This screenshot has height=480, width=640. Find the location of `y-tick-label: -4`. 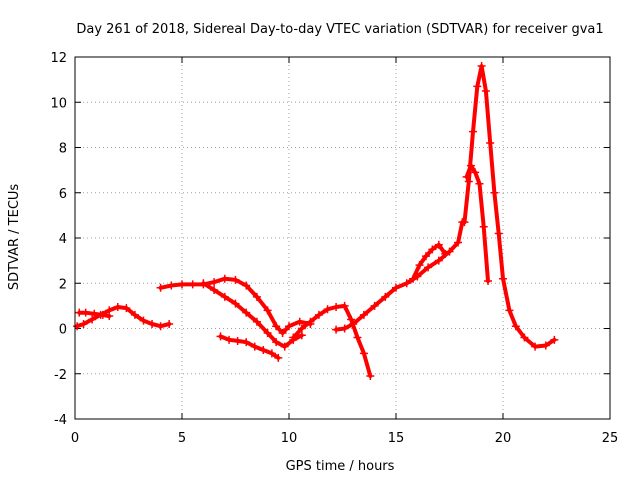

y-tick-label: -4 is located at coordinates (60, 420).